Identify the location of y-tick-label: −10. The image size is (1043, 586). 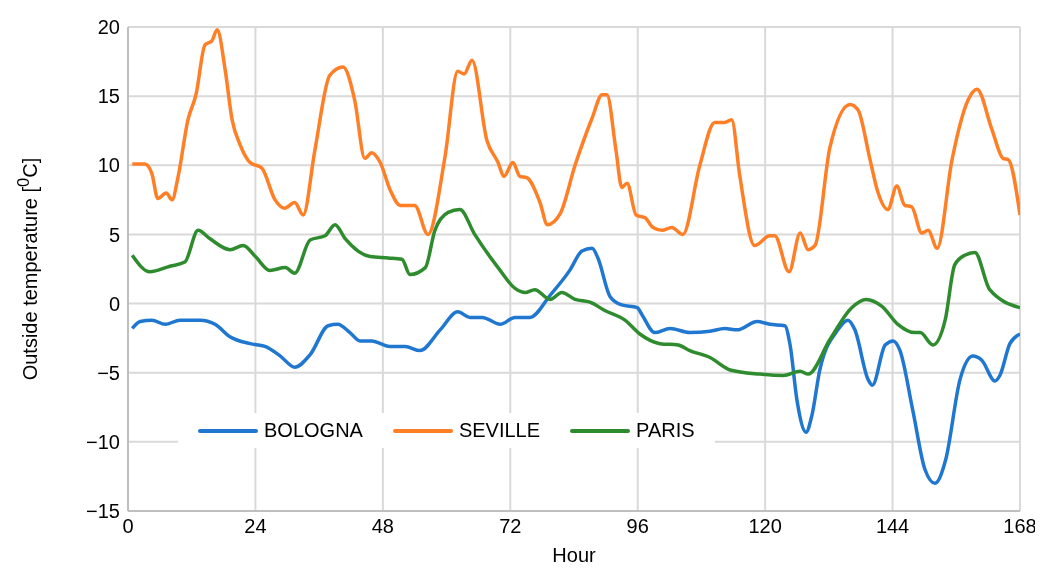
(103, 441).